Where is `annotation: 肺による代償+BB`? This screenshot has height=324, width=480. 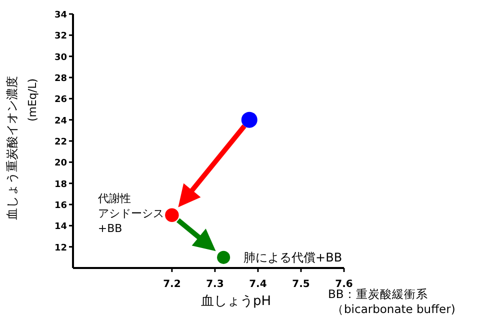
annotation: 肺による代償+BB is located at coordinates (293, 257).